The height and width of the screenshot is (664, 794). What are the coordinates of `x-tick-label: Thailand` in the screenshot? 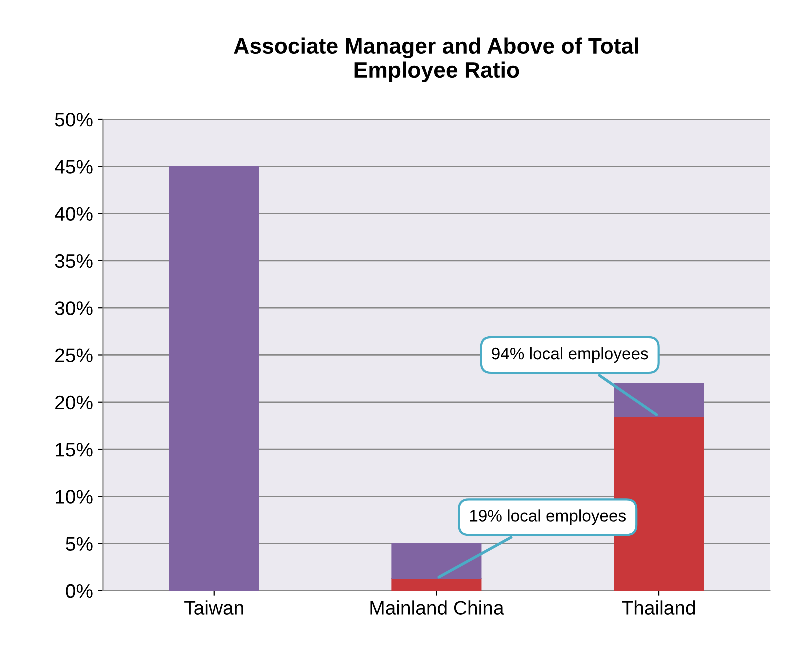 It's located at (659, 607).